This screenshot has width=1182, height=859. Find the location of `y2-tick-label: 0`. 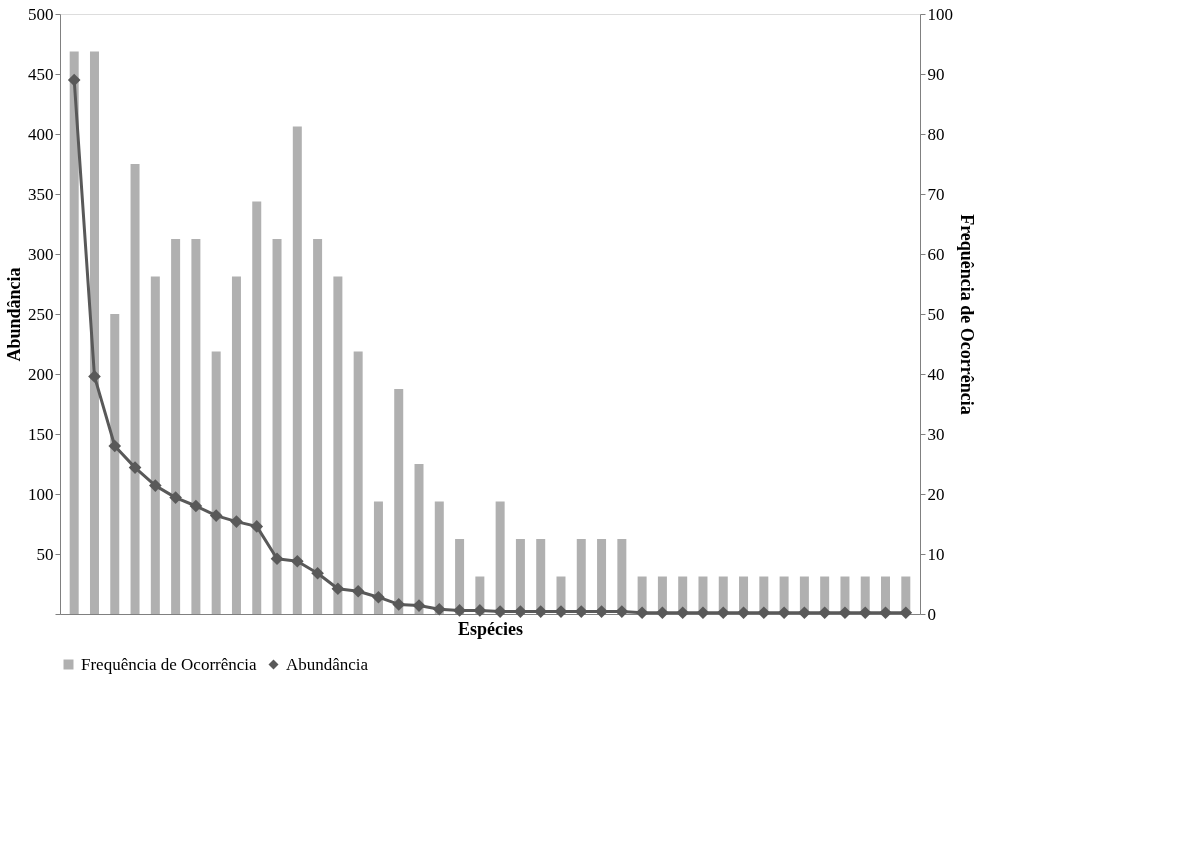

y2-tick-label: 0 is located at coordinates (931, 614).